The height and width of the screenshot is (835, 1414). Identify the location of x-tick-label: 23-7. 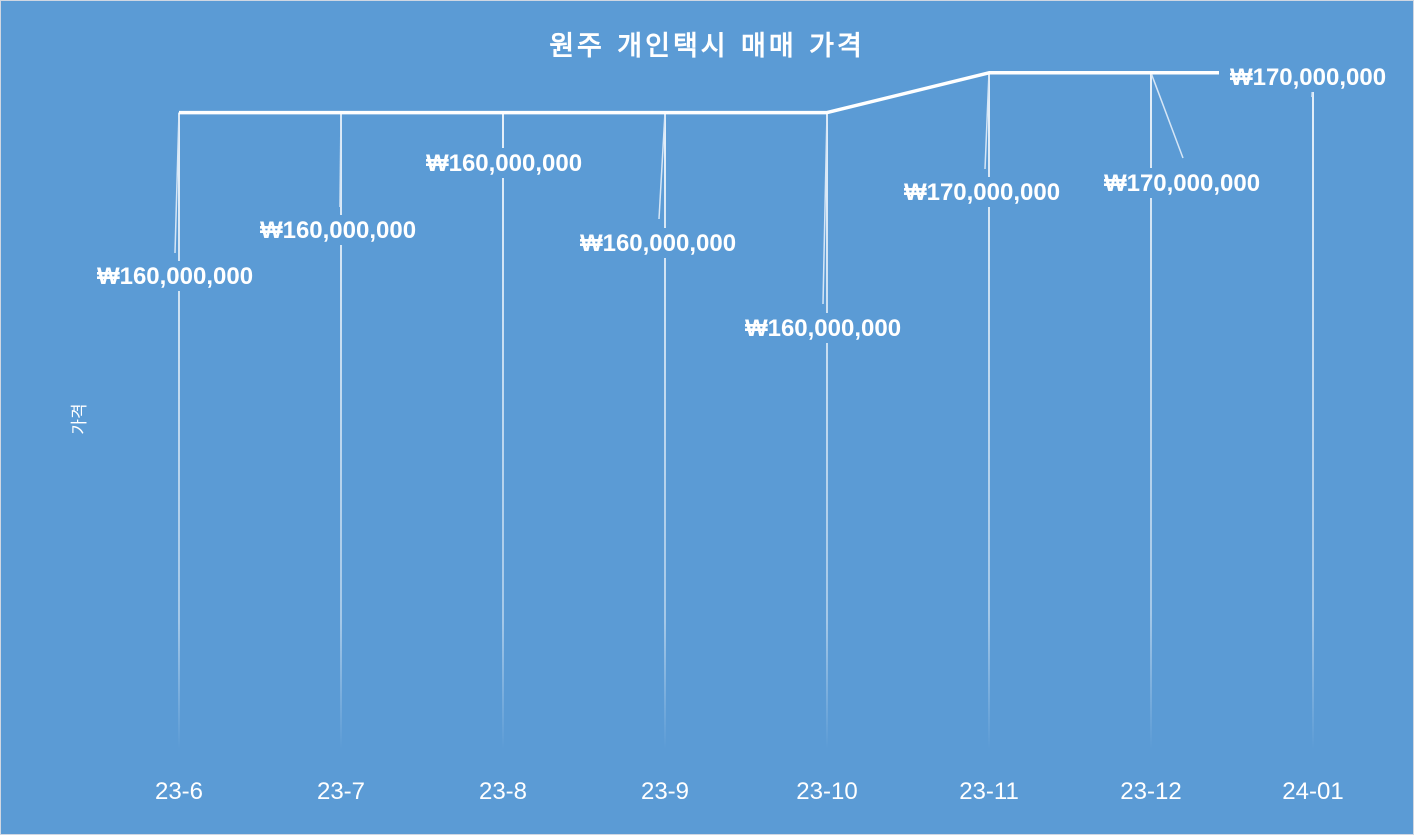
(341, 791).